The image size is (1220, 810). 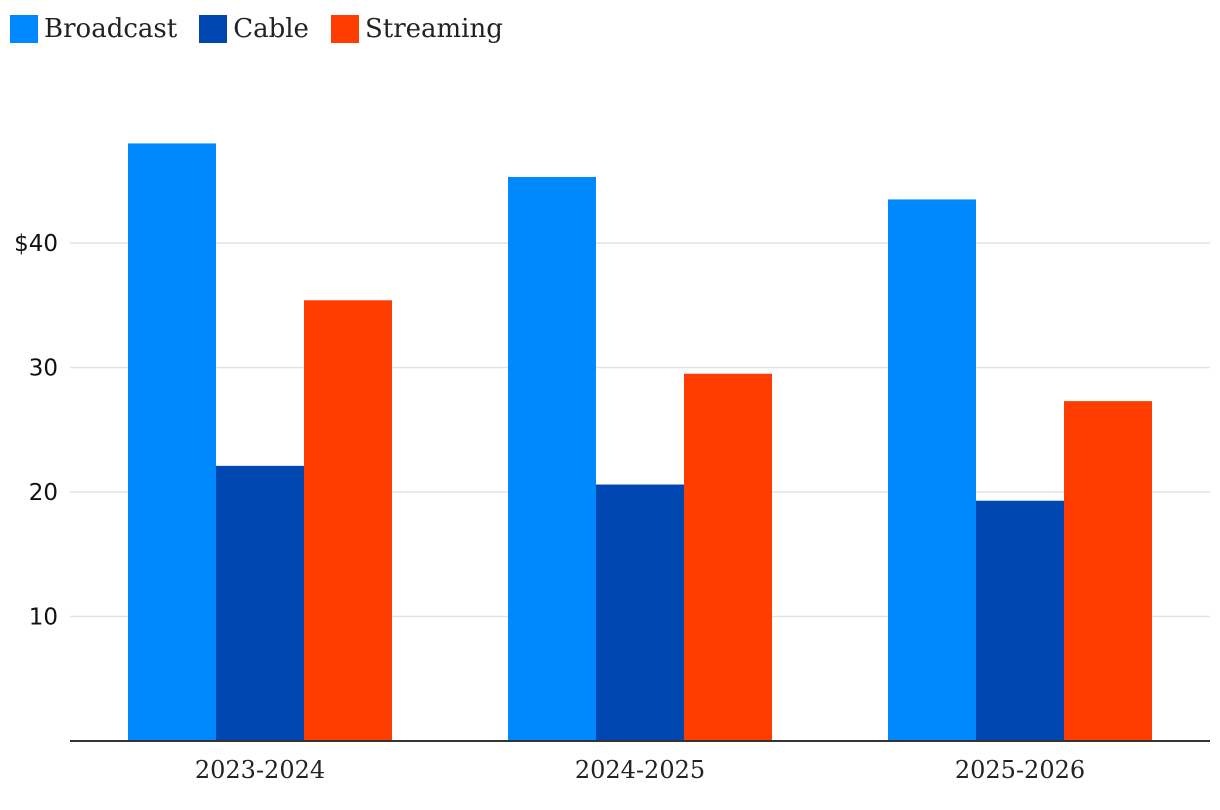 What do you see at coordinates (640, 770) in the screenshot?
I see `x-tick-label: 2024-2025` at bounding box center [640, 770].